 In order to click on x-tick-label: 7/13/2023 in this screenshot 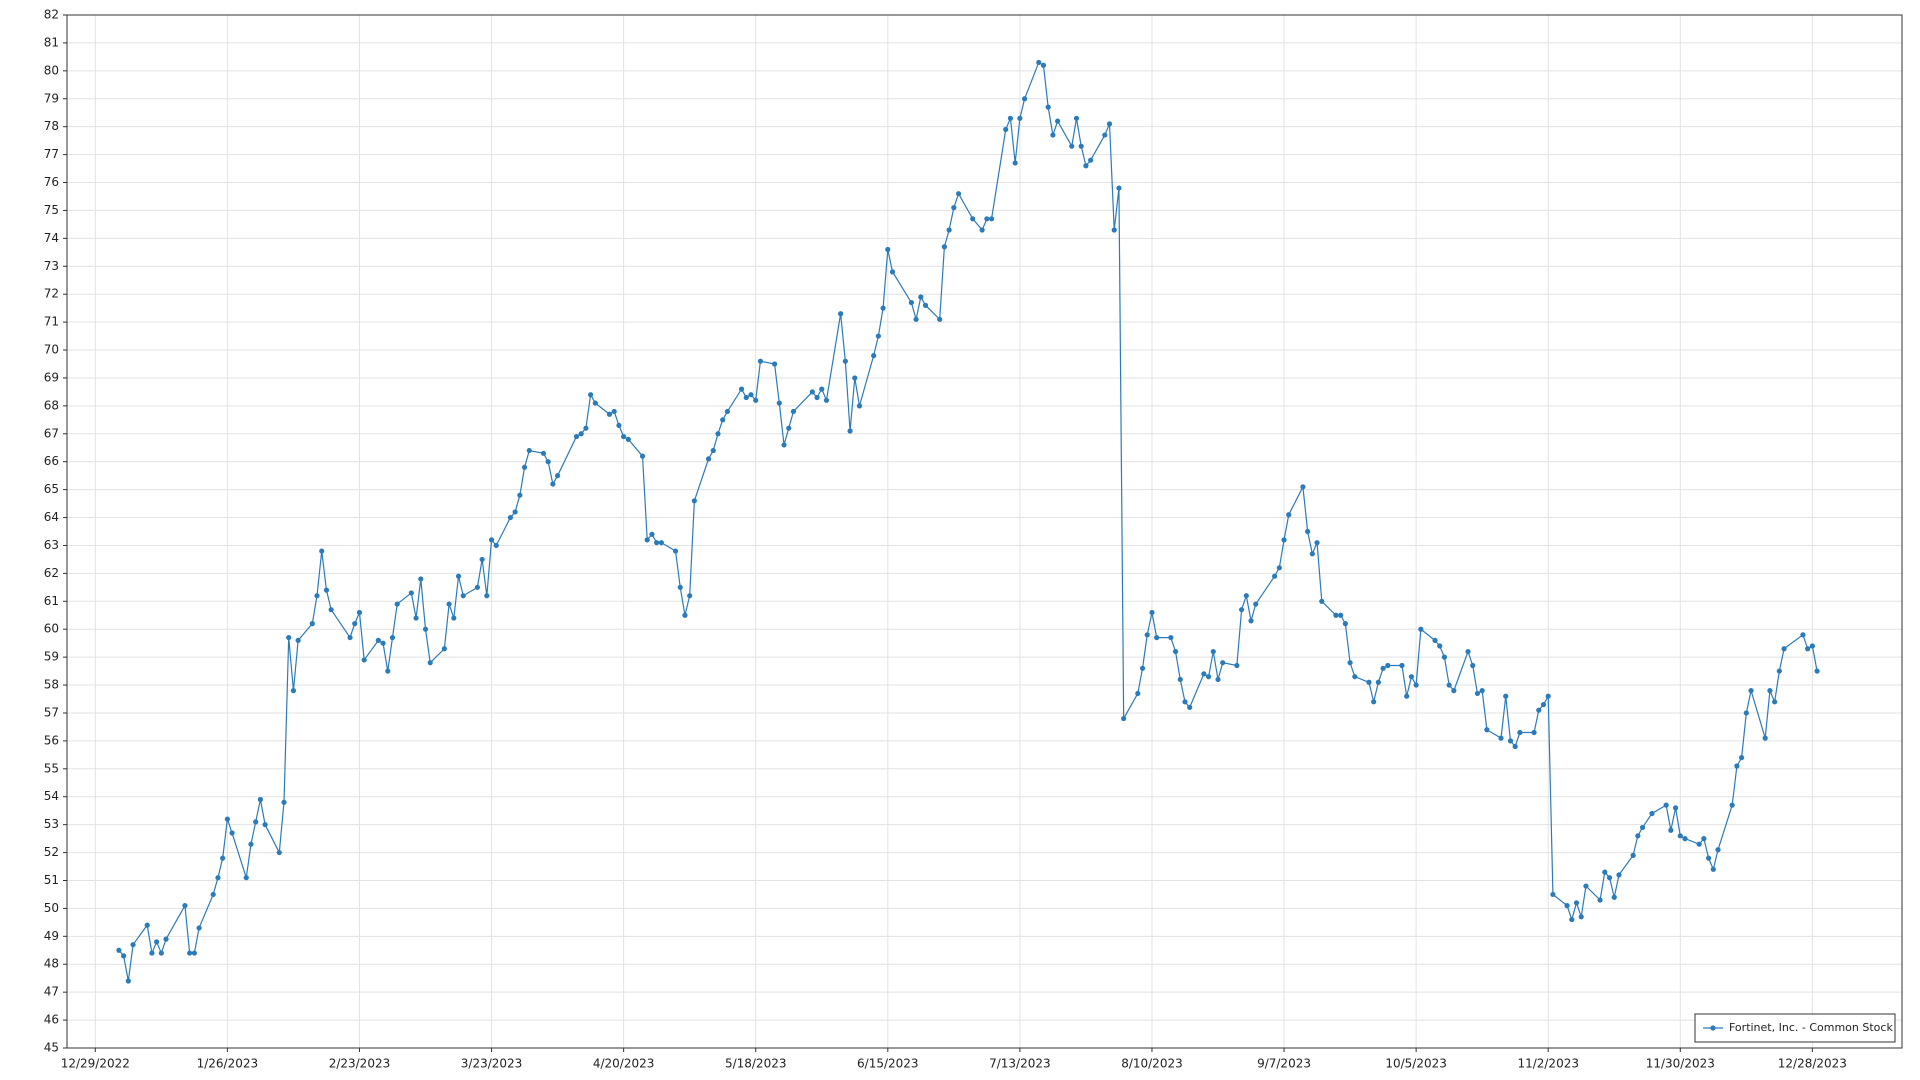, I will do `click(1020, 1064)`.